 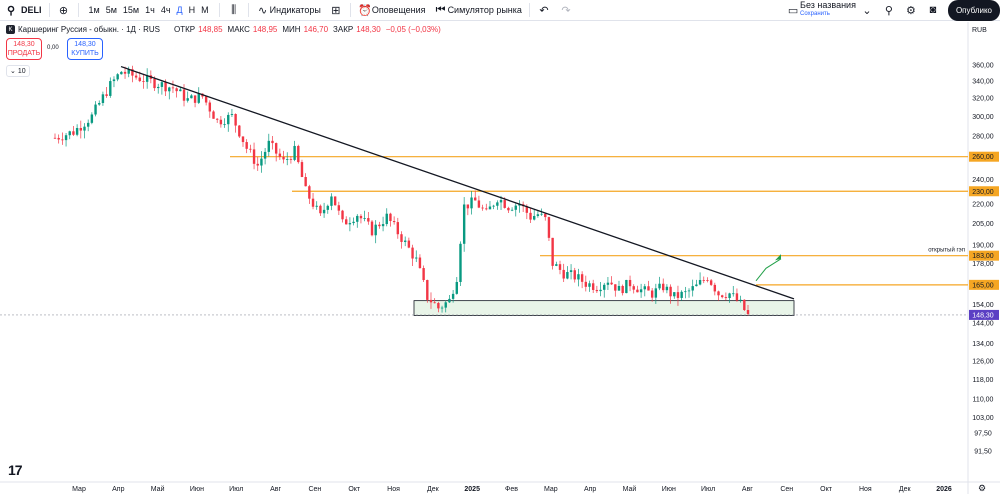 What do you see at coordinates (889, 10) in the screenshot?
I see `quick-search-button: ⚲` at bounding box center [889, 10].